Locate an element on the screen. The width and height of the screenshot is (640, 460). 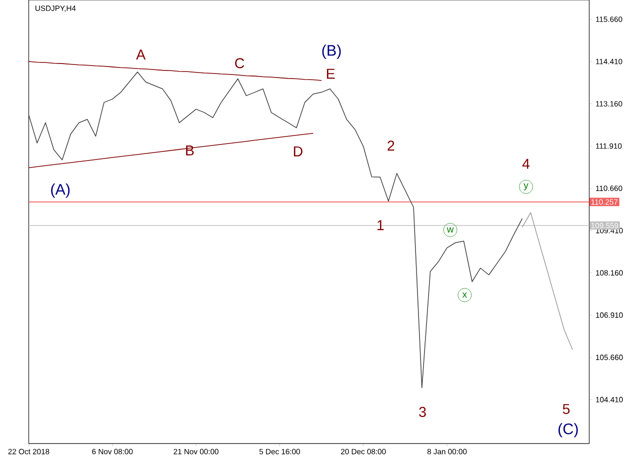
annotation: D is located at coordinates (298, 151).